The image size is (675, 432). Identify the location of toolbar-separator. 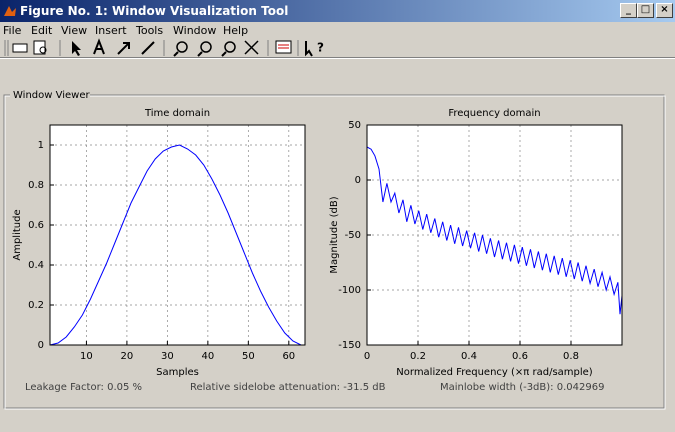
(337, 58).